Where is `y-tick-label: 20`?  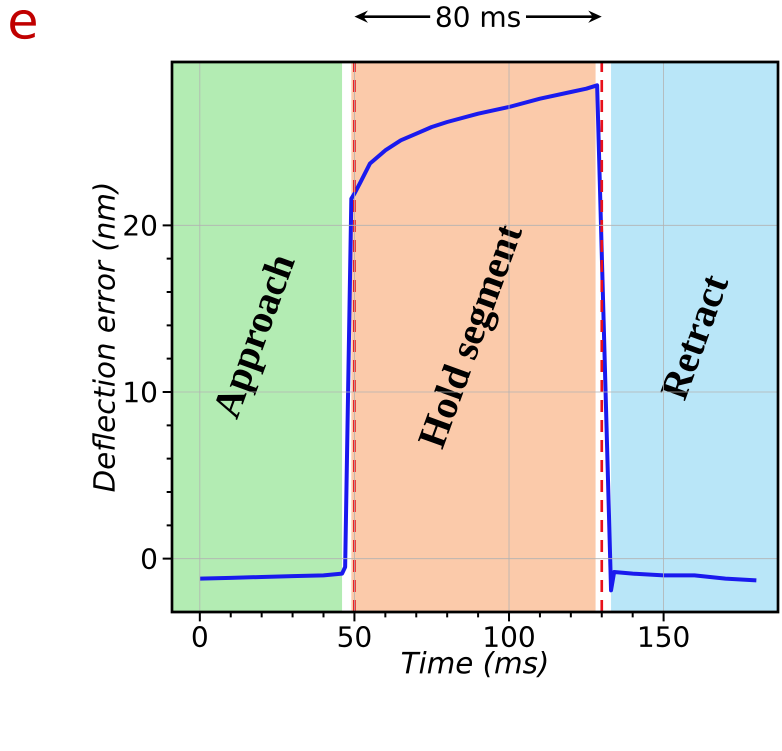 y-tick-label: 20 is located at coordinates (140, 225).